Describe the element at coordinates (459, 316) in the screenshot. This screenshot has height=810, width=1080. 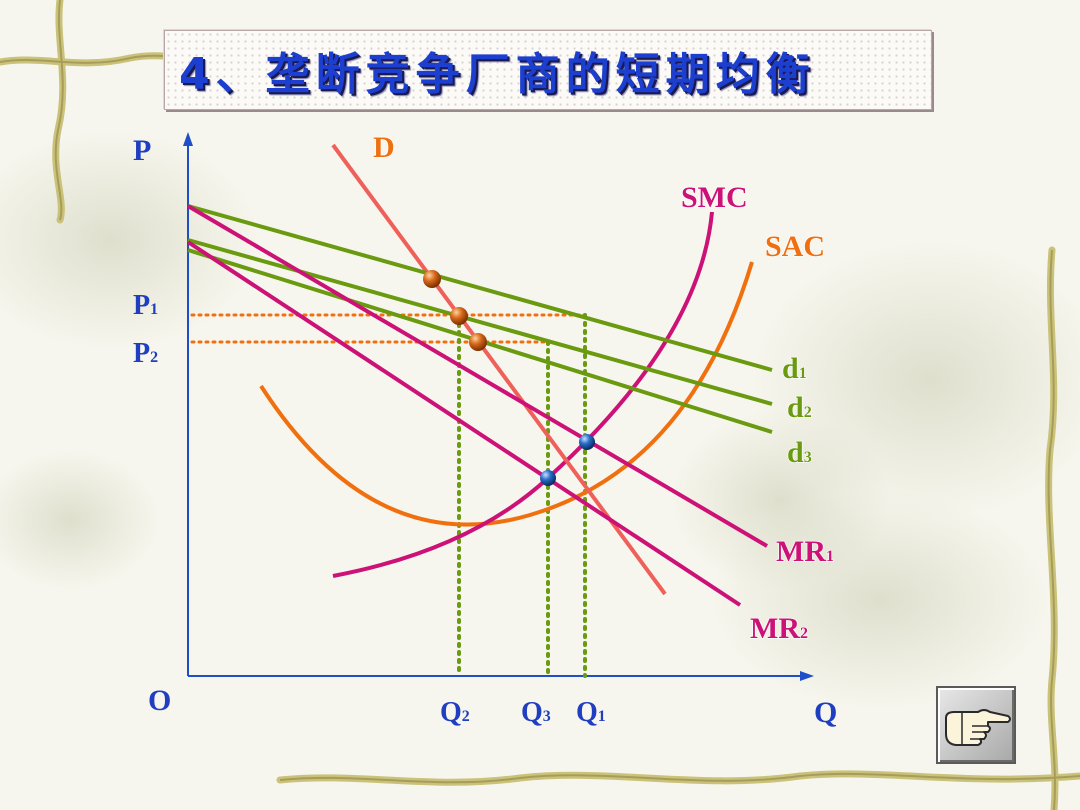
I see `point-d2-d` at that location.